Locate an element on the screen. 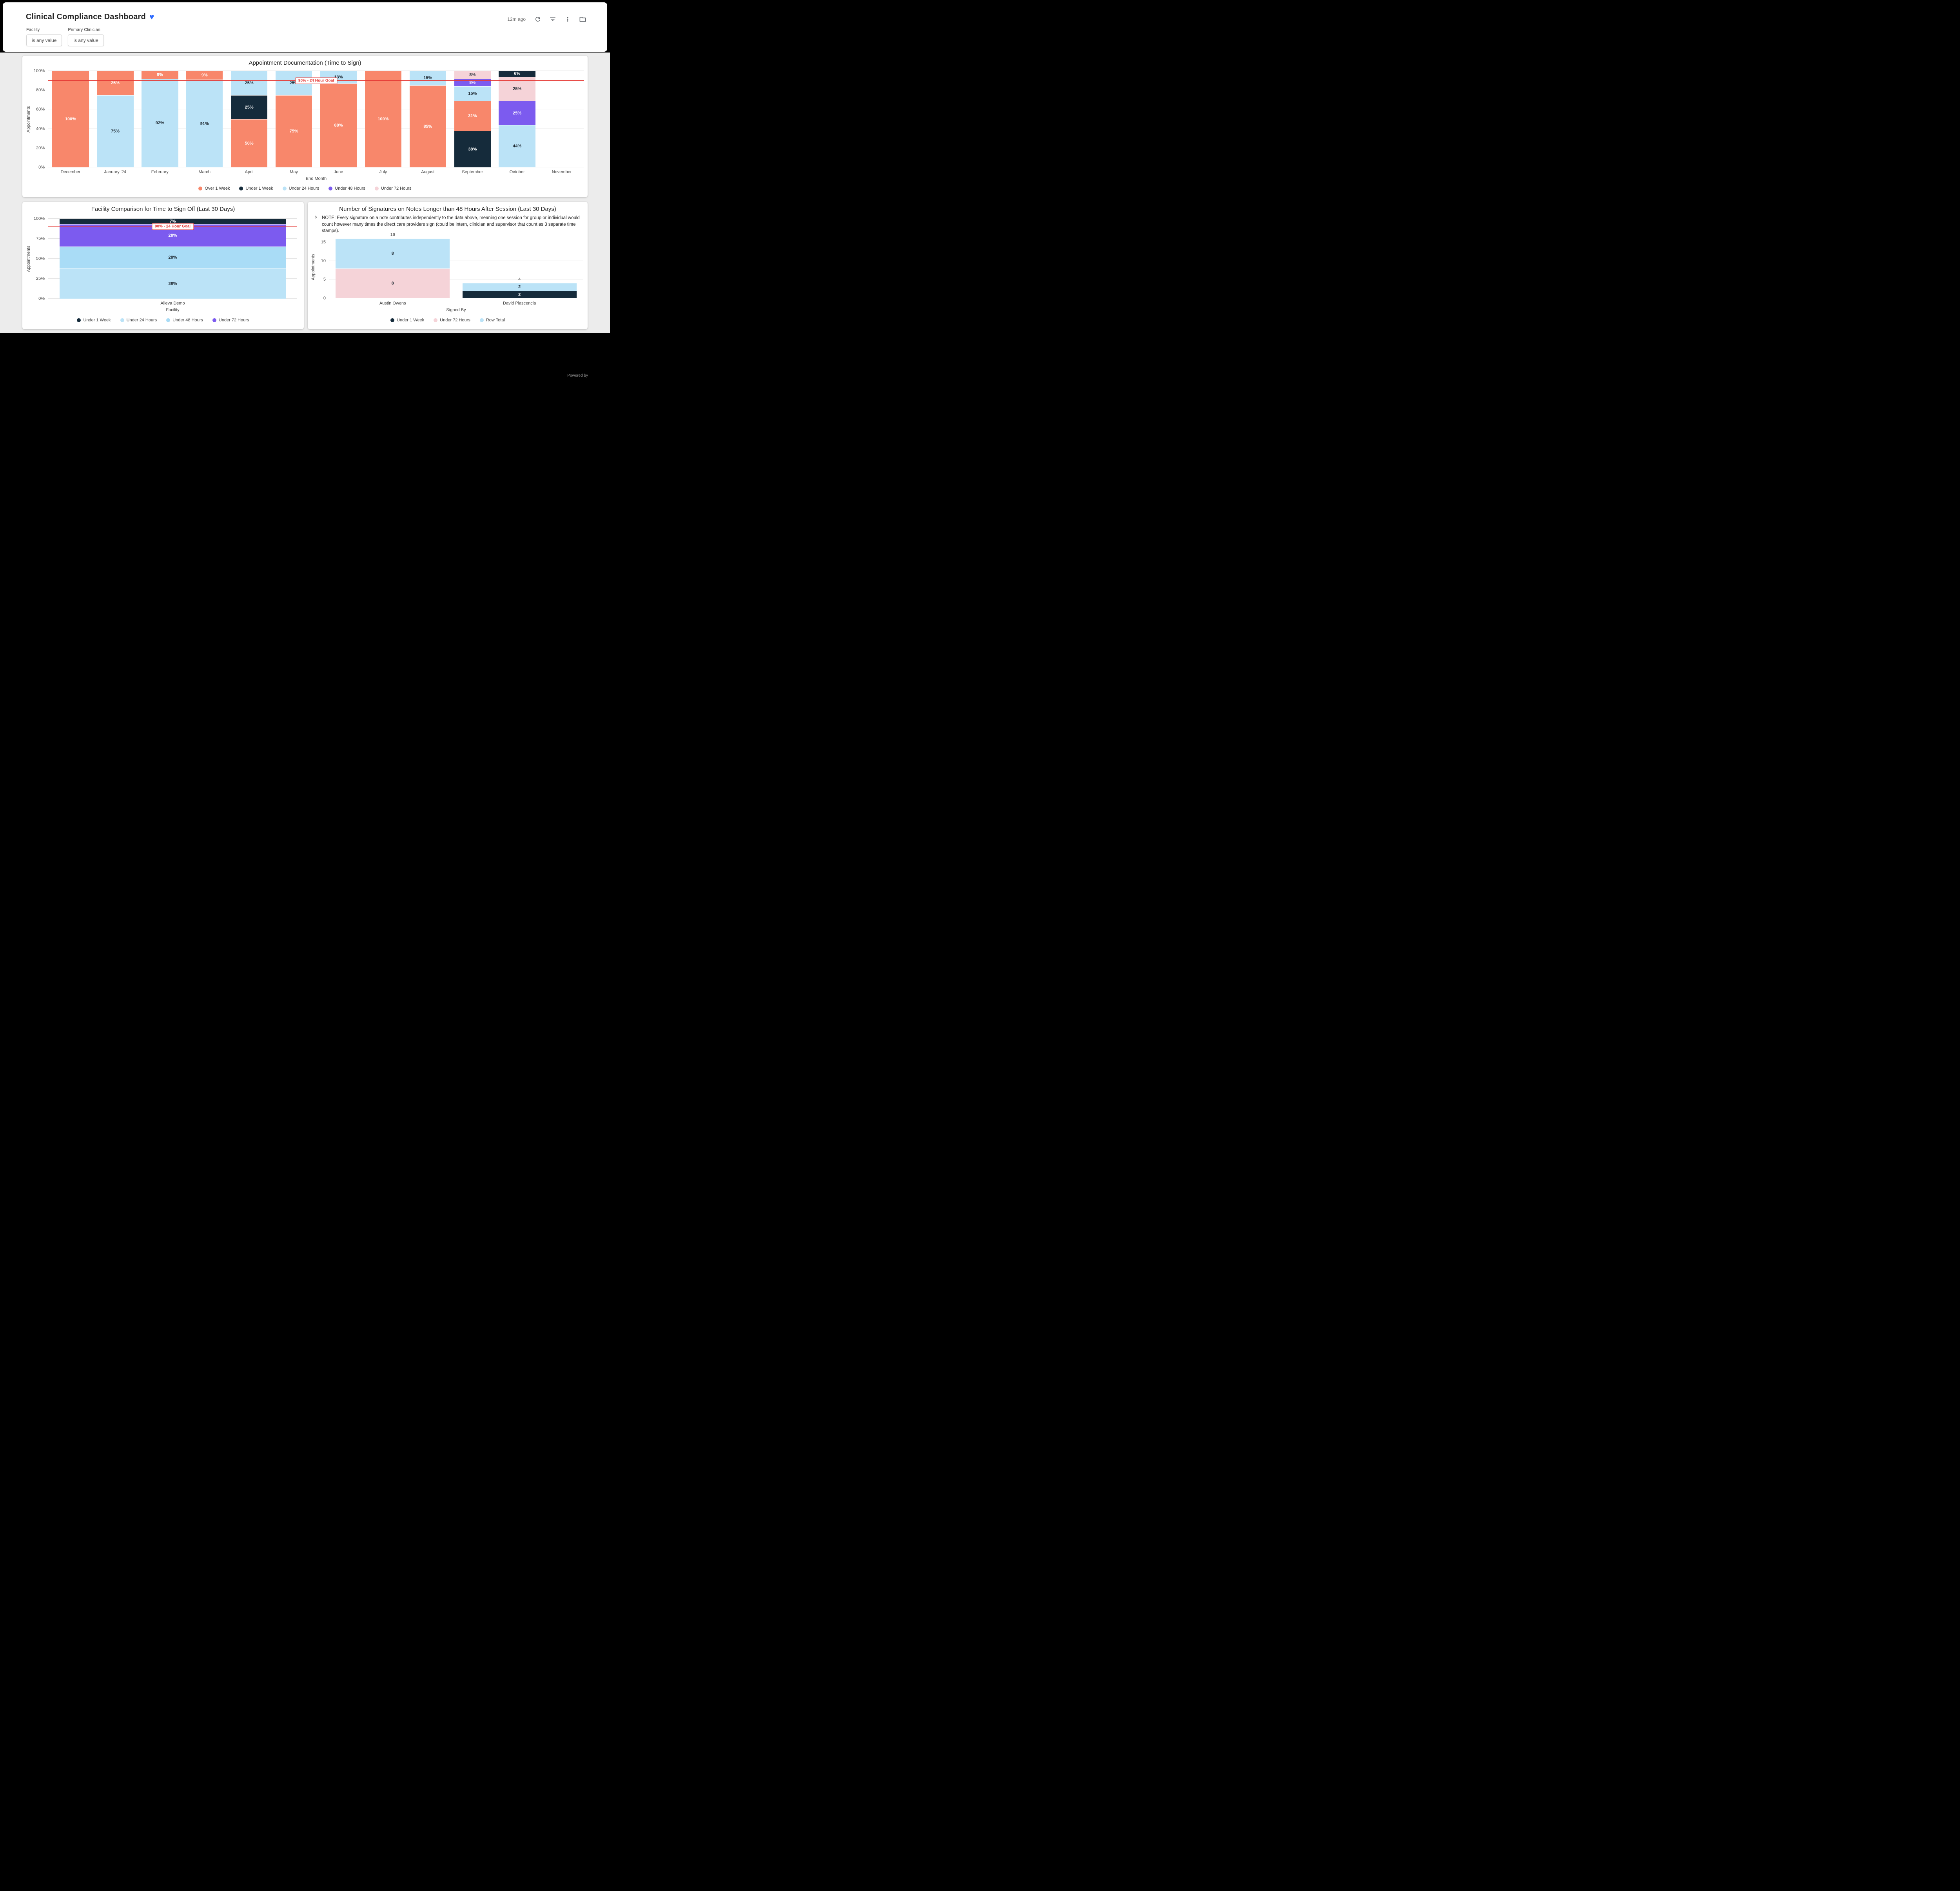  bar-value-label: 8 is located at coordinates (392, 283).